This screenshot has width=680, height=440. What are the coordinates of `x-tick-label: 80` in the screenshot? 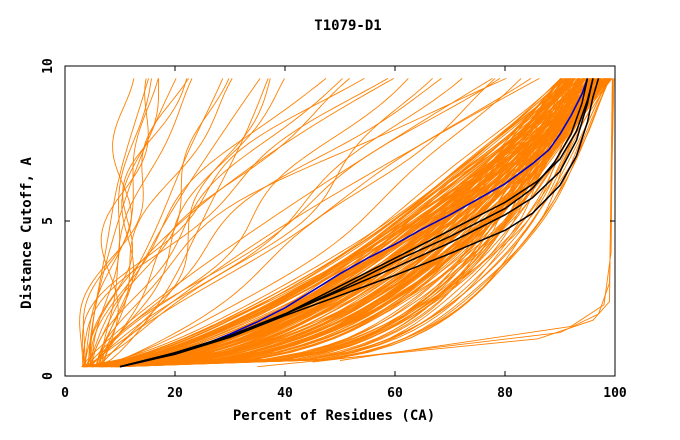 It's located at (505, 393).